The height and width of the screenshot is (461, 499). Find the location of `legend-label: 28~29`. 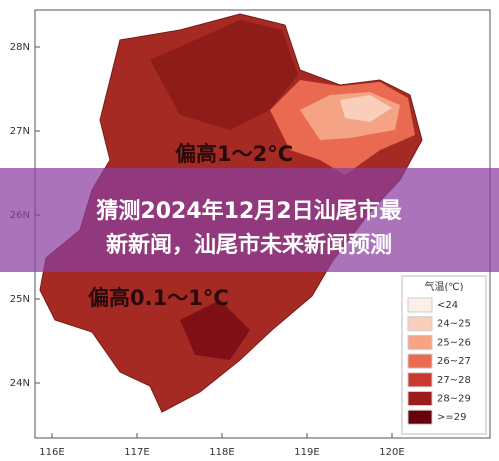

legend-label: 28~29 is located at coordinates (454, 399).